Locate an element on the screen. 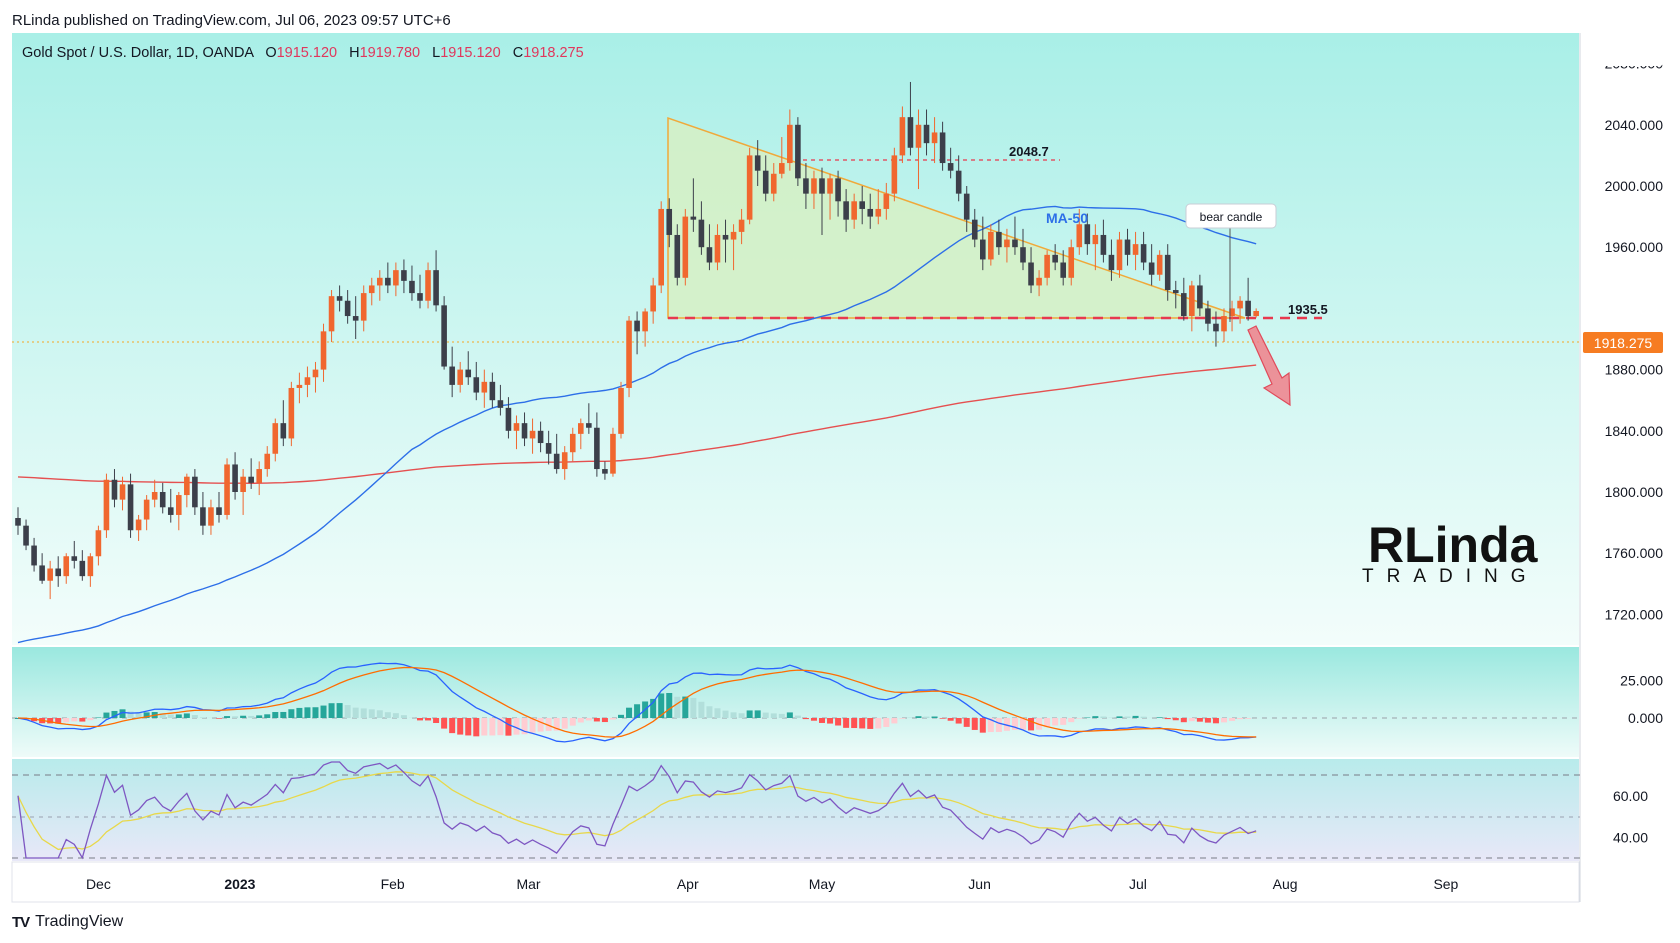 The height and width of the screenshot is (943, 1680). time-tick-label: Sep is located at coordinates (1445, 884).